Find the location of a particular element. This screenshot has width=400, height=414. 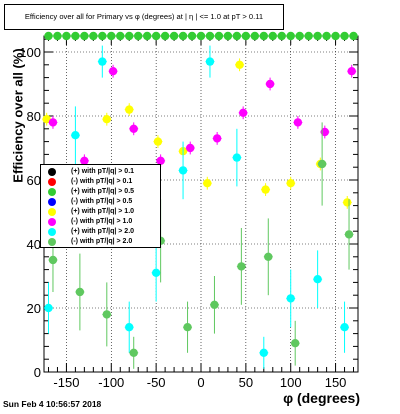

legend-entry: (-) with pT/|q| > 0.5 is located at coordinates (101, 202).